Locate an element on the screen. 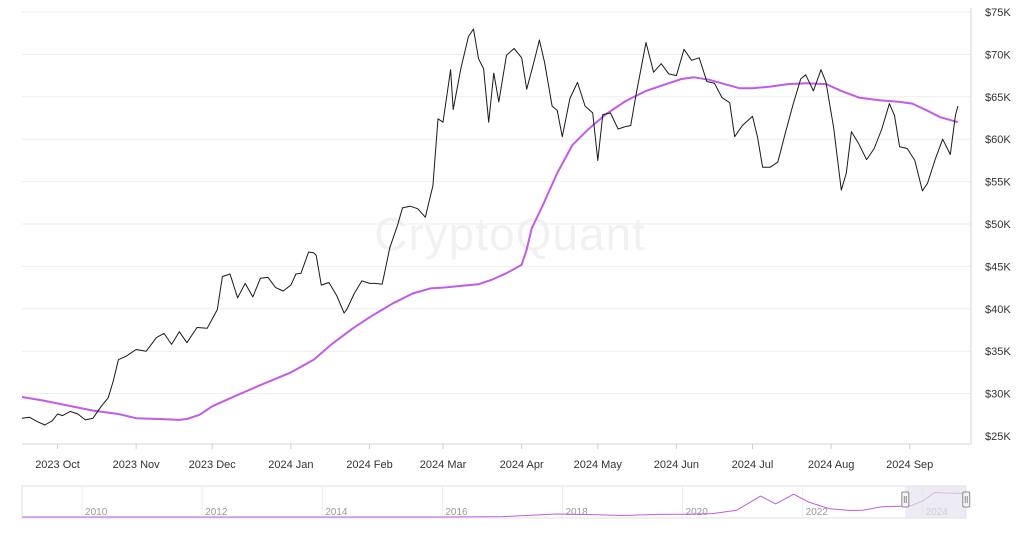  y-tick-label: $50K is located at coordinates (998, 225).